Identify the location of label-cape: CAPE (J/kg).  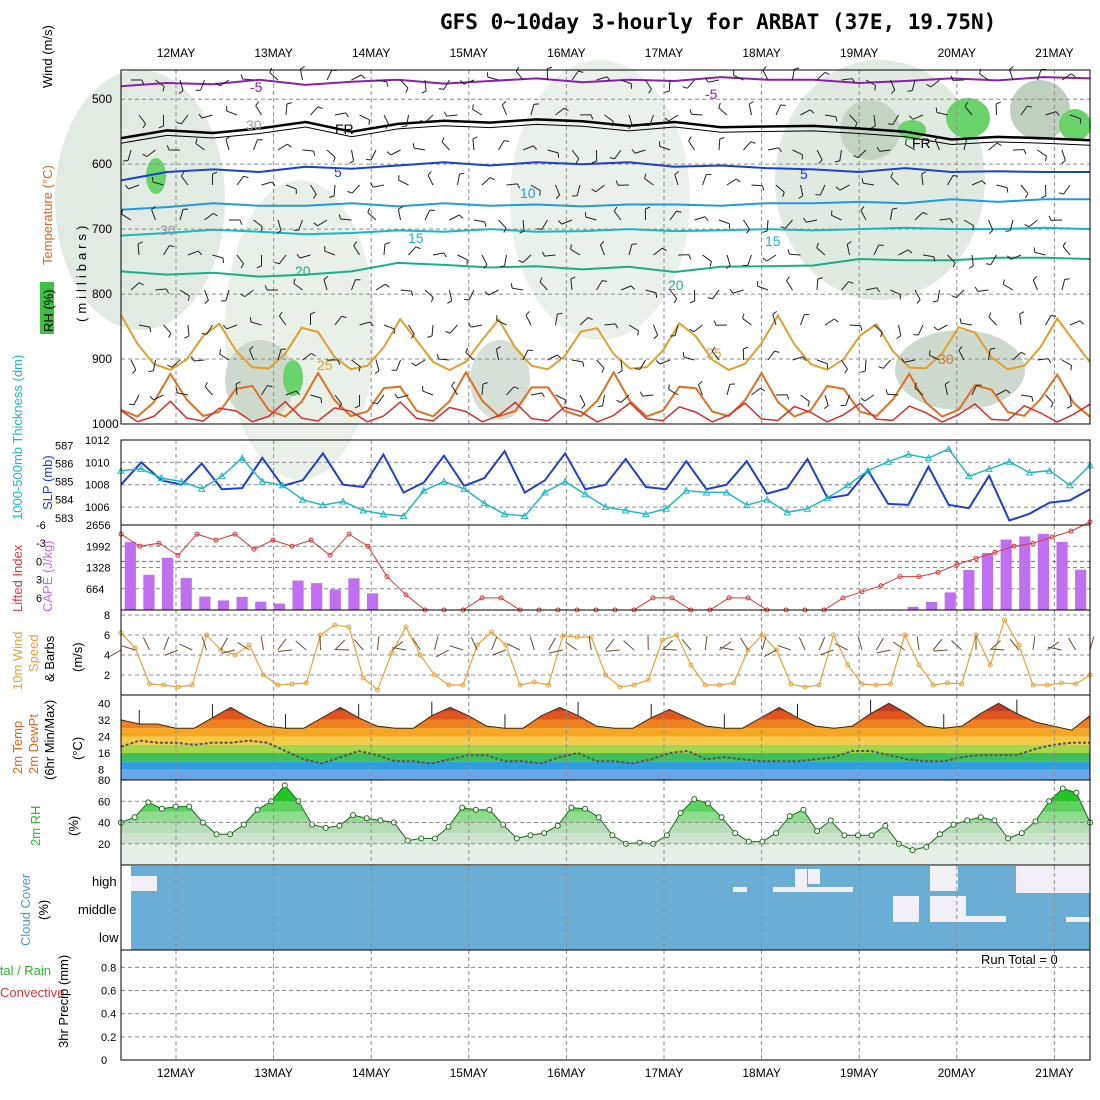
(47, 576).